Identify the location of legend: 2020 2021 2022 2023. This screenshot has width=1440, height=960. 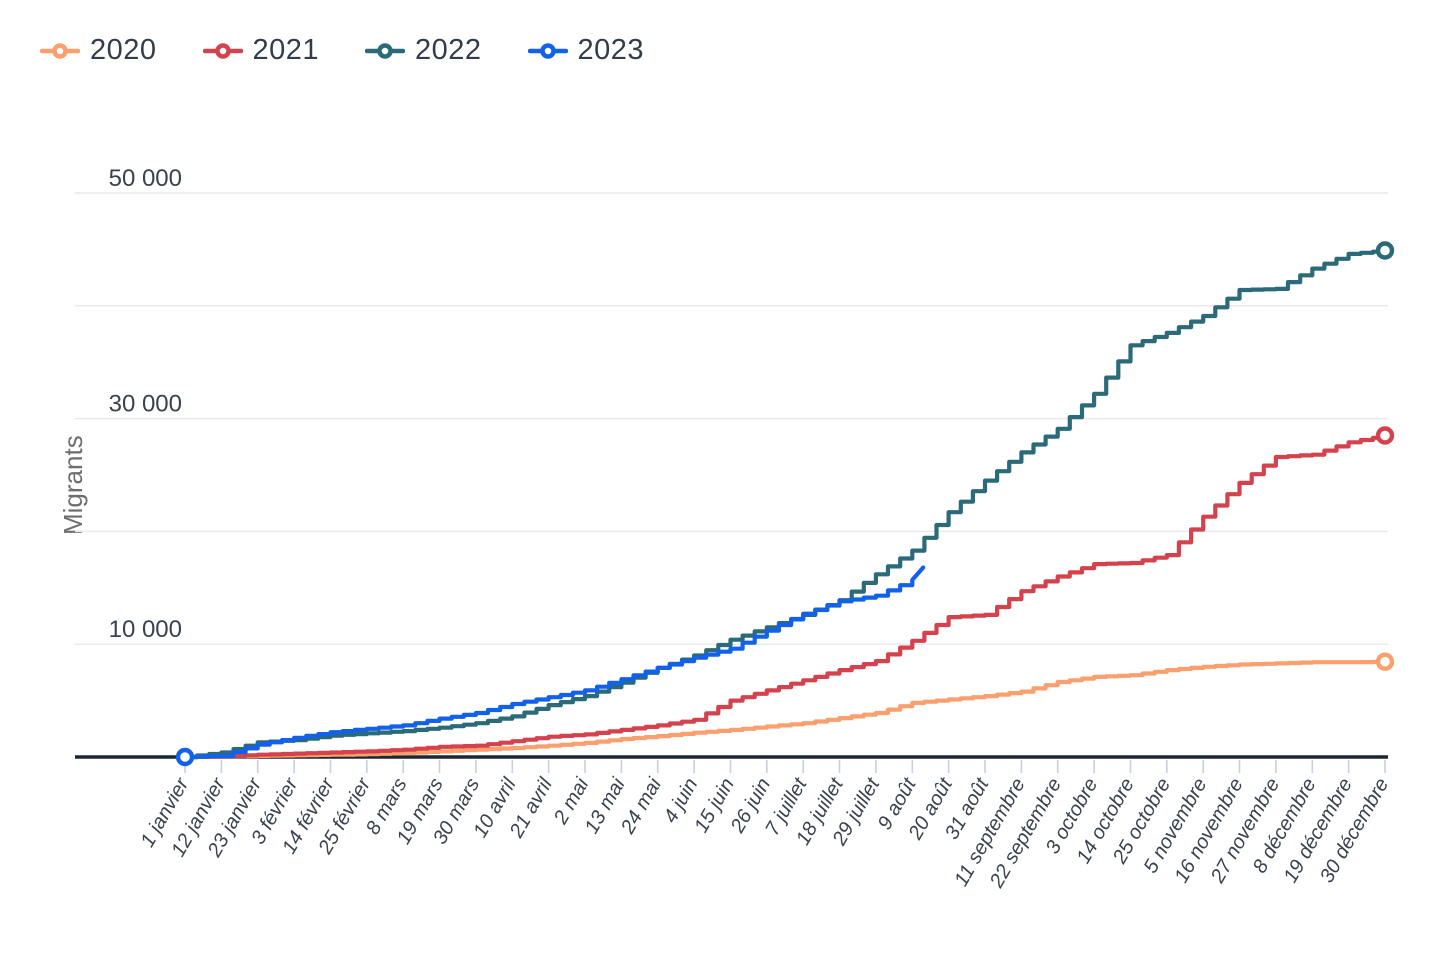
(342, 50).